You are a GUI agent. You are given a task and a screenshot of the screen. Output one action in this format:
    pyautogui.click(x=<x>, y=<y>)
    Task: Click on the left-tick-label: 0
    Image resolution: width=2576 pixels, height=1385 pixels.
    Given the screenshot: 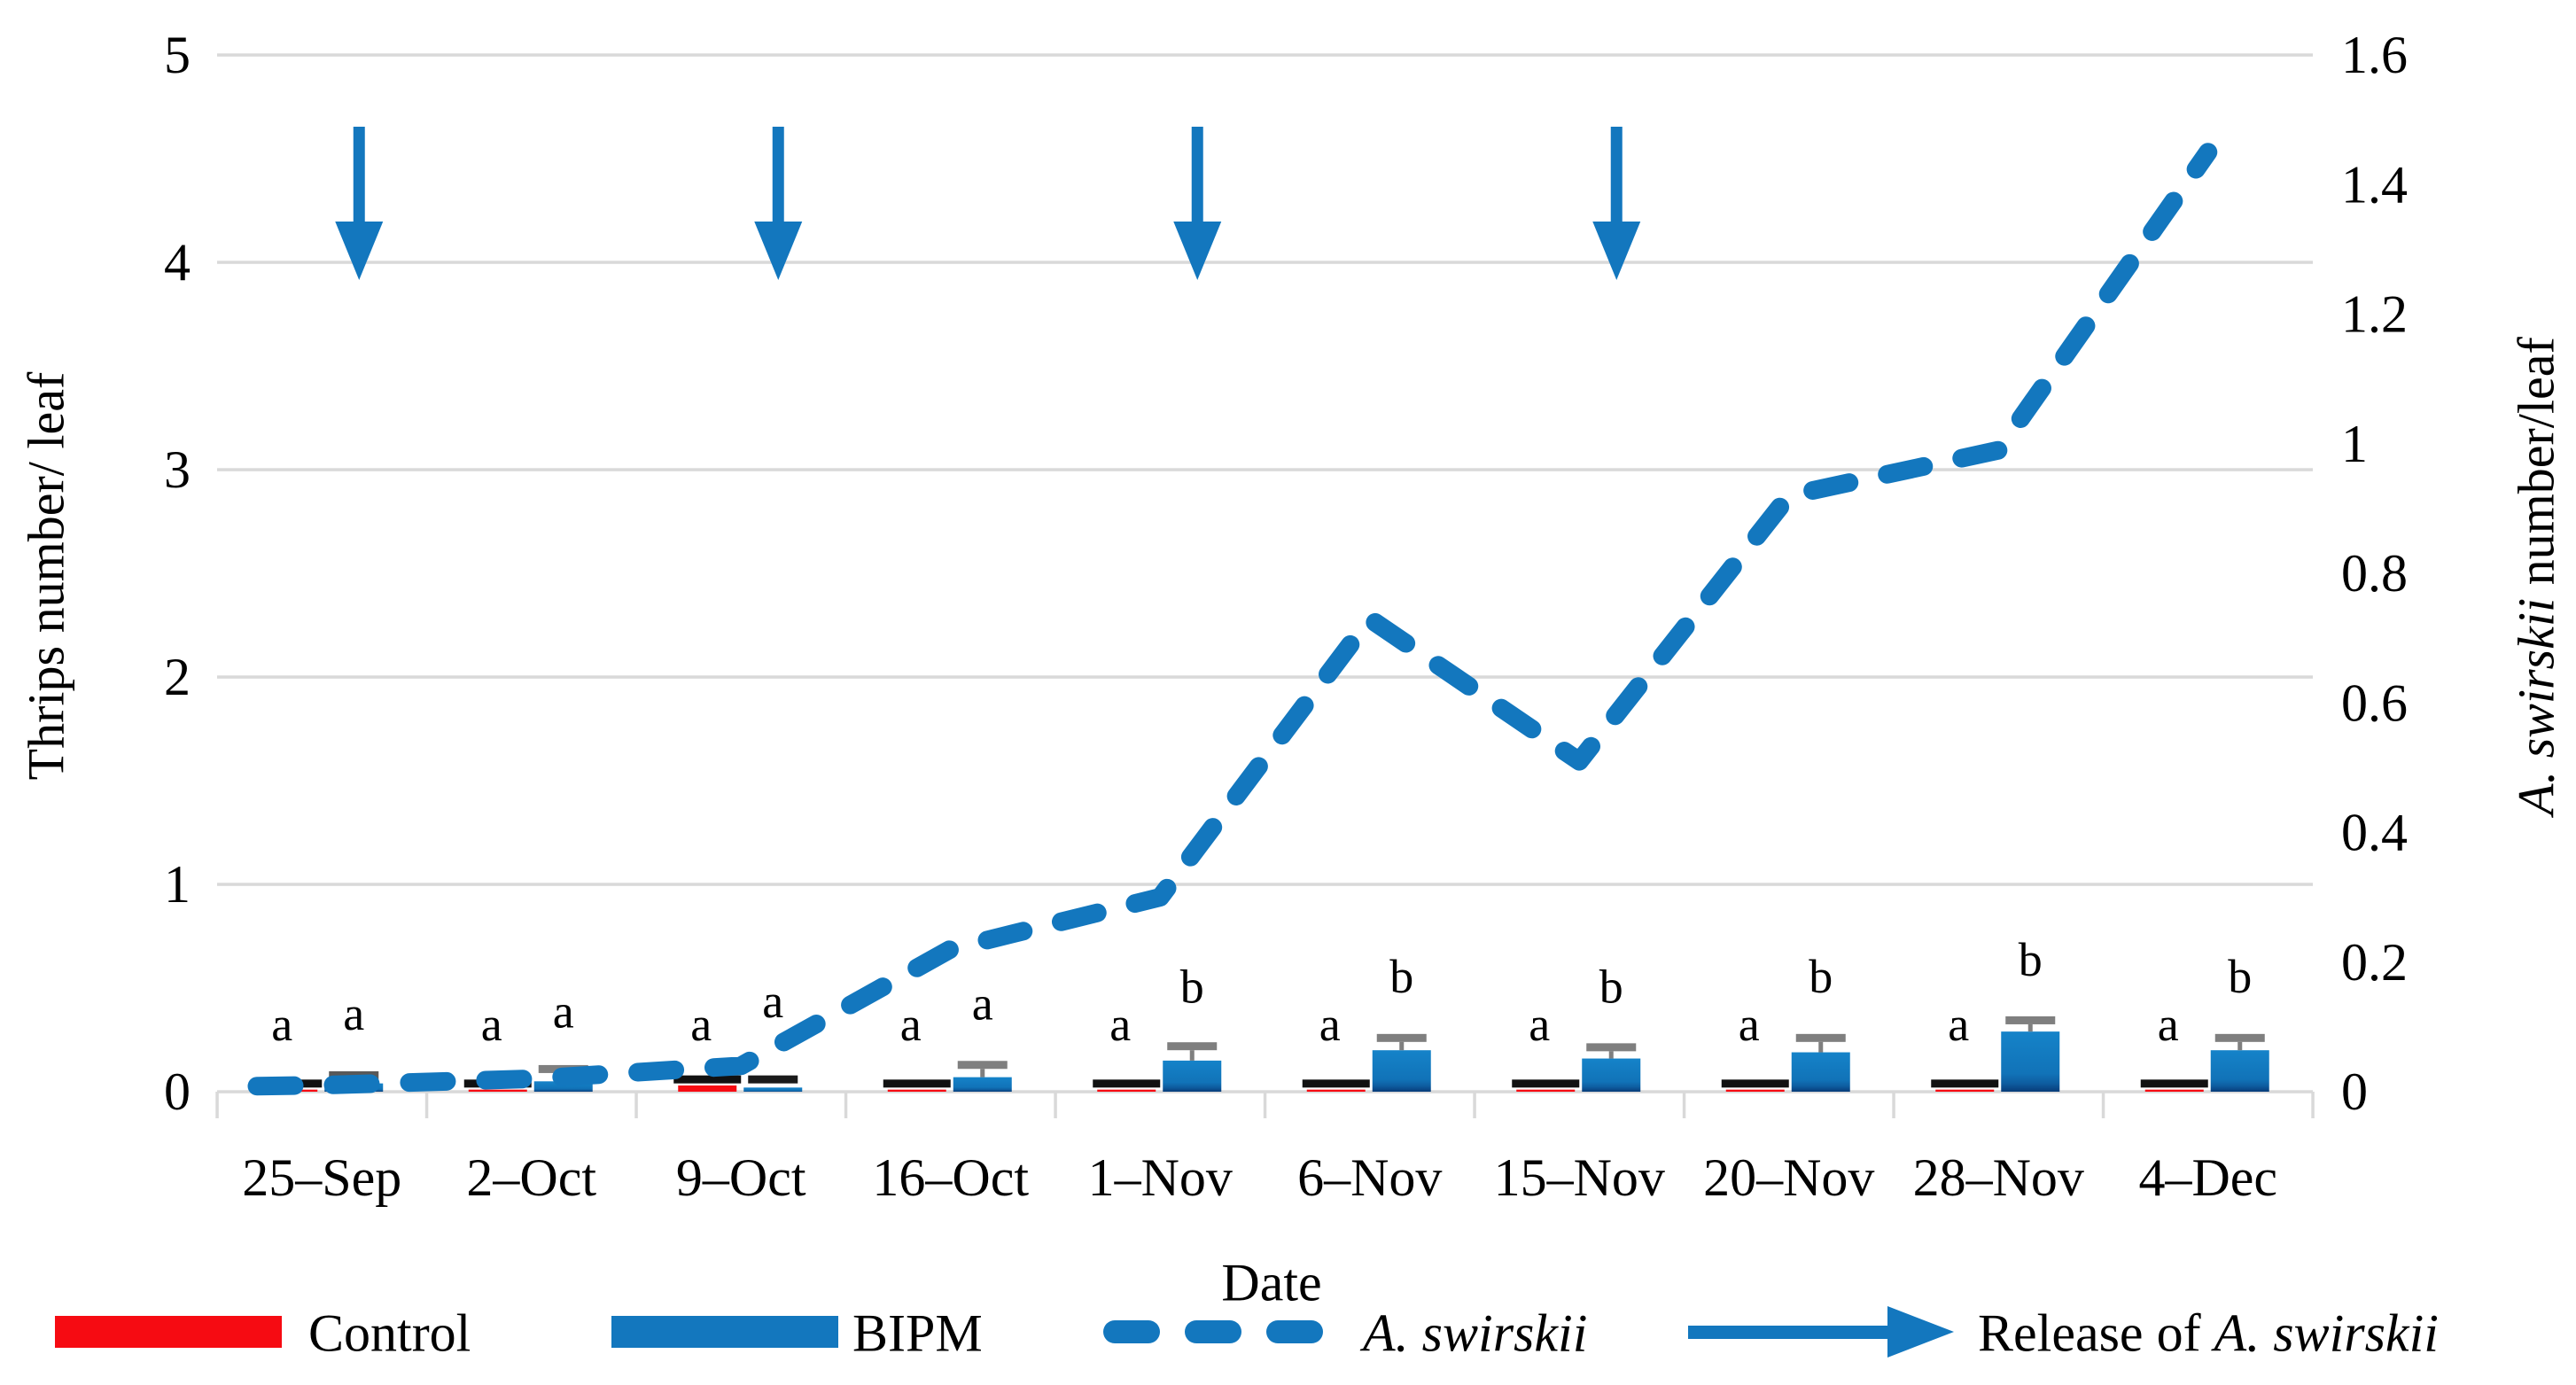 What is the action you would take?
    pyautogui.click(x=177, y=1091)
    